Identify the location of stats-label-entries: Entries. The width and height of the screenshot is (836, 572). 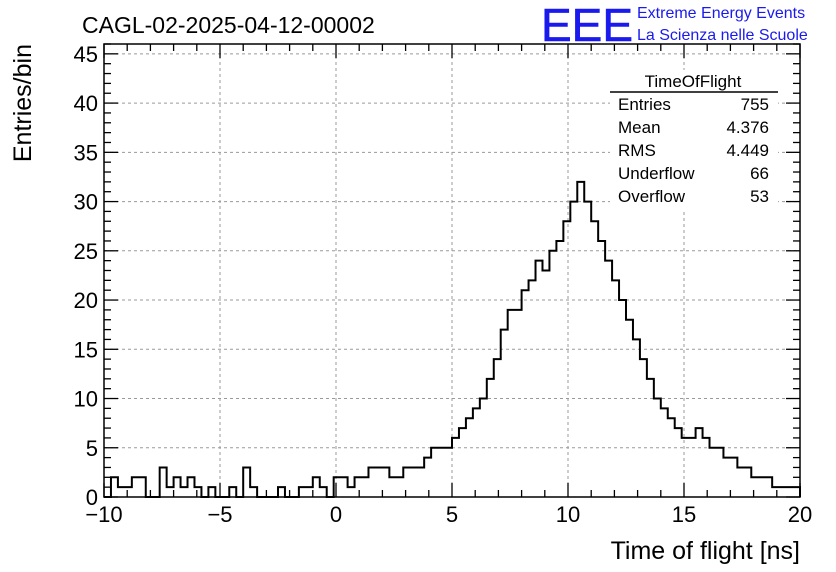
(644, 104).